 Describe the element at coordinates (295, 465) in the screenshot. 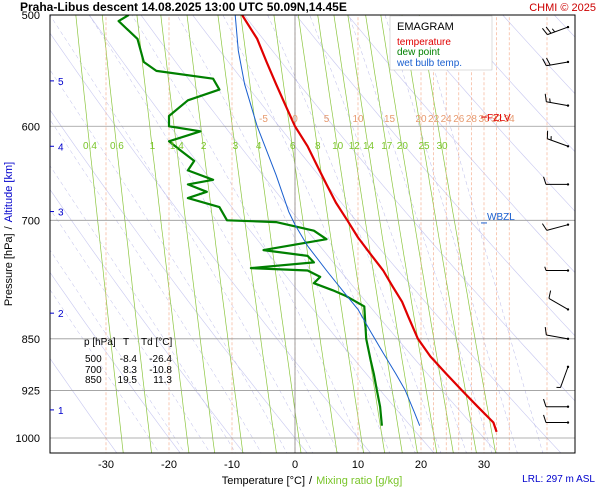

I see `x-tick-label: 0` at that location.